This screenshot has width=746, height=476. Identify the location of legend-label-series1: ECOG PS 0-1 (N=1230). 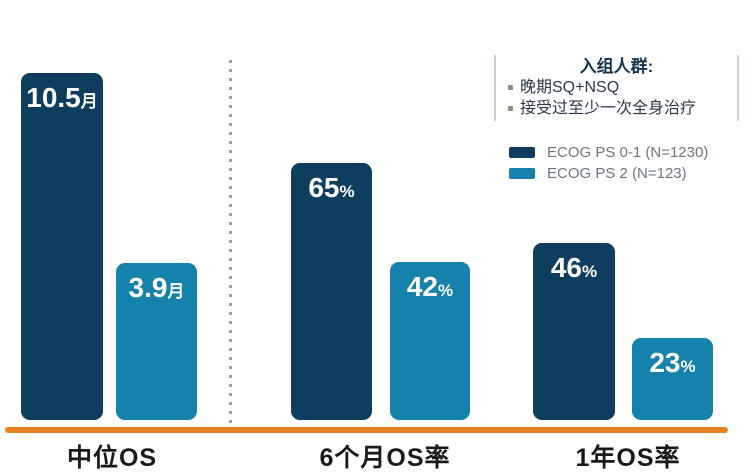
(628, 152).